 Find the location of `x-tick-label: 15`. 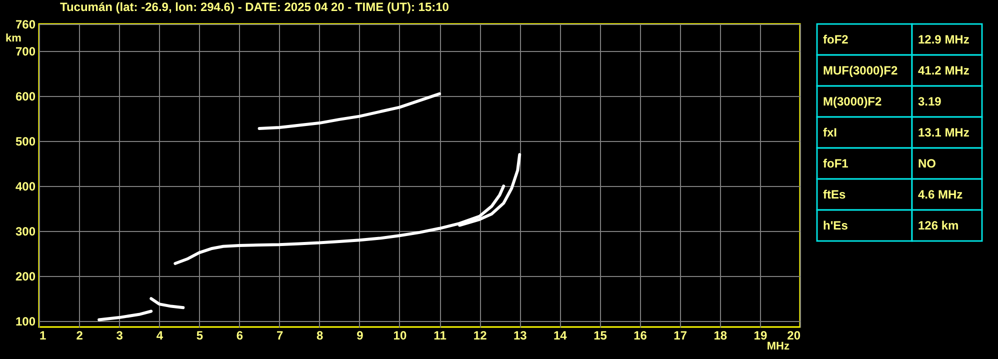

x-tick-label: 15 is located at coordinates (601, 335).